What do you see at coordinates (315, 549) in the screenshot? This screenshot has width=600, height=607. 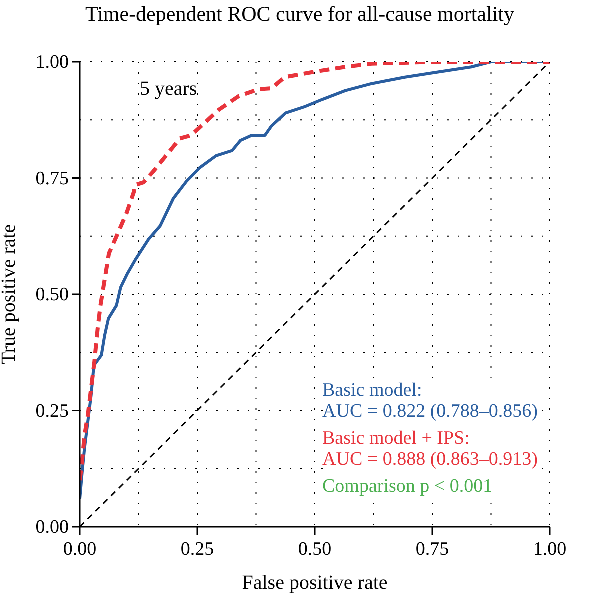 I see `x-tick-label: 0.50` at bounding box center [315, 549].